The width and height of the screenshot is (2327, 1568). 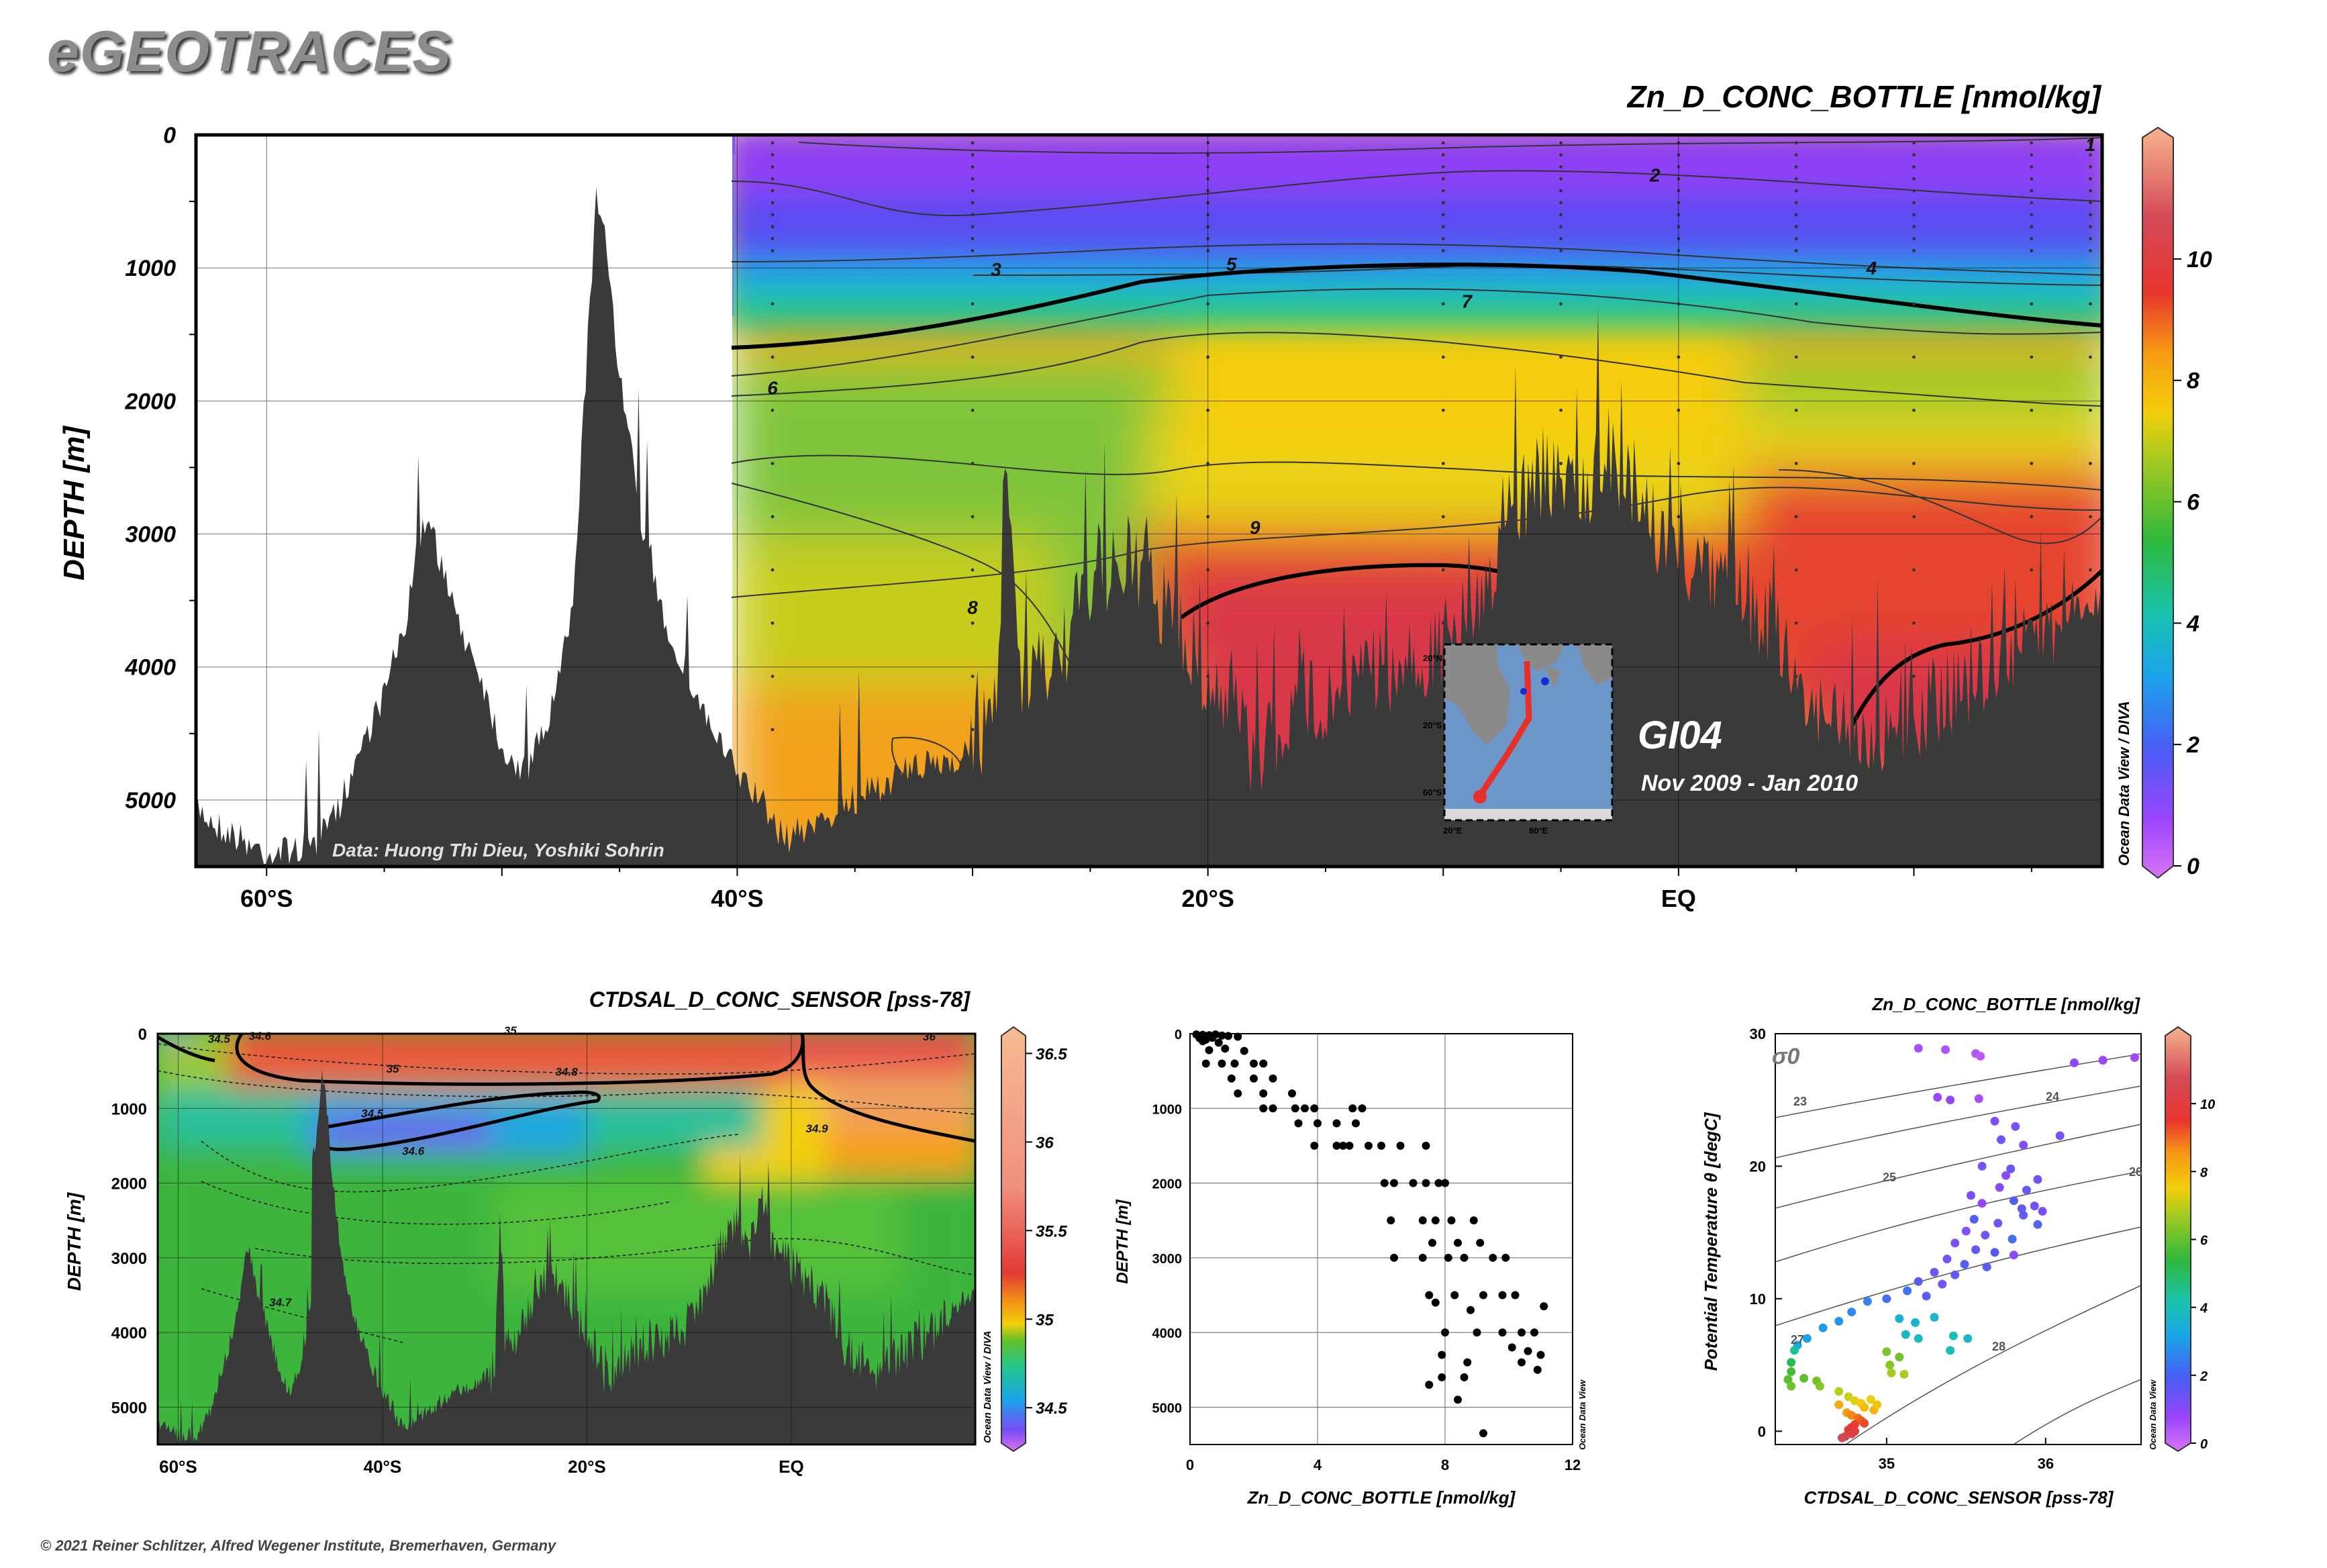 I want to click on salinity-x-tick-label: 40°S, so click(x=383, y=1467).